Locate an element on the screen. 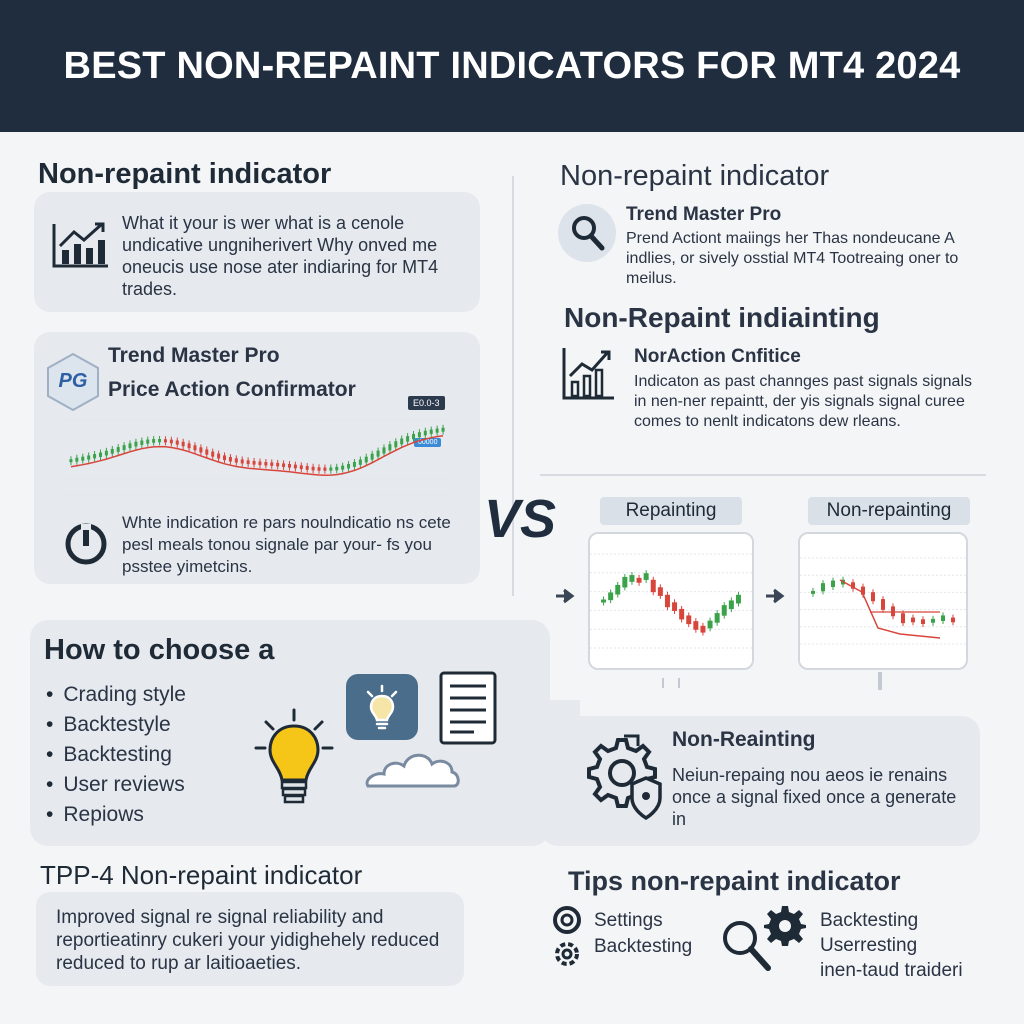  non-repainting-chart is located at coordinates (883, 601).